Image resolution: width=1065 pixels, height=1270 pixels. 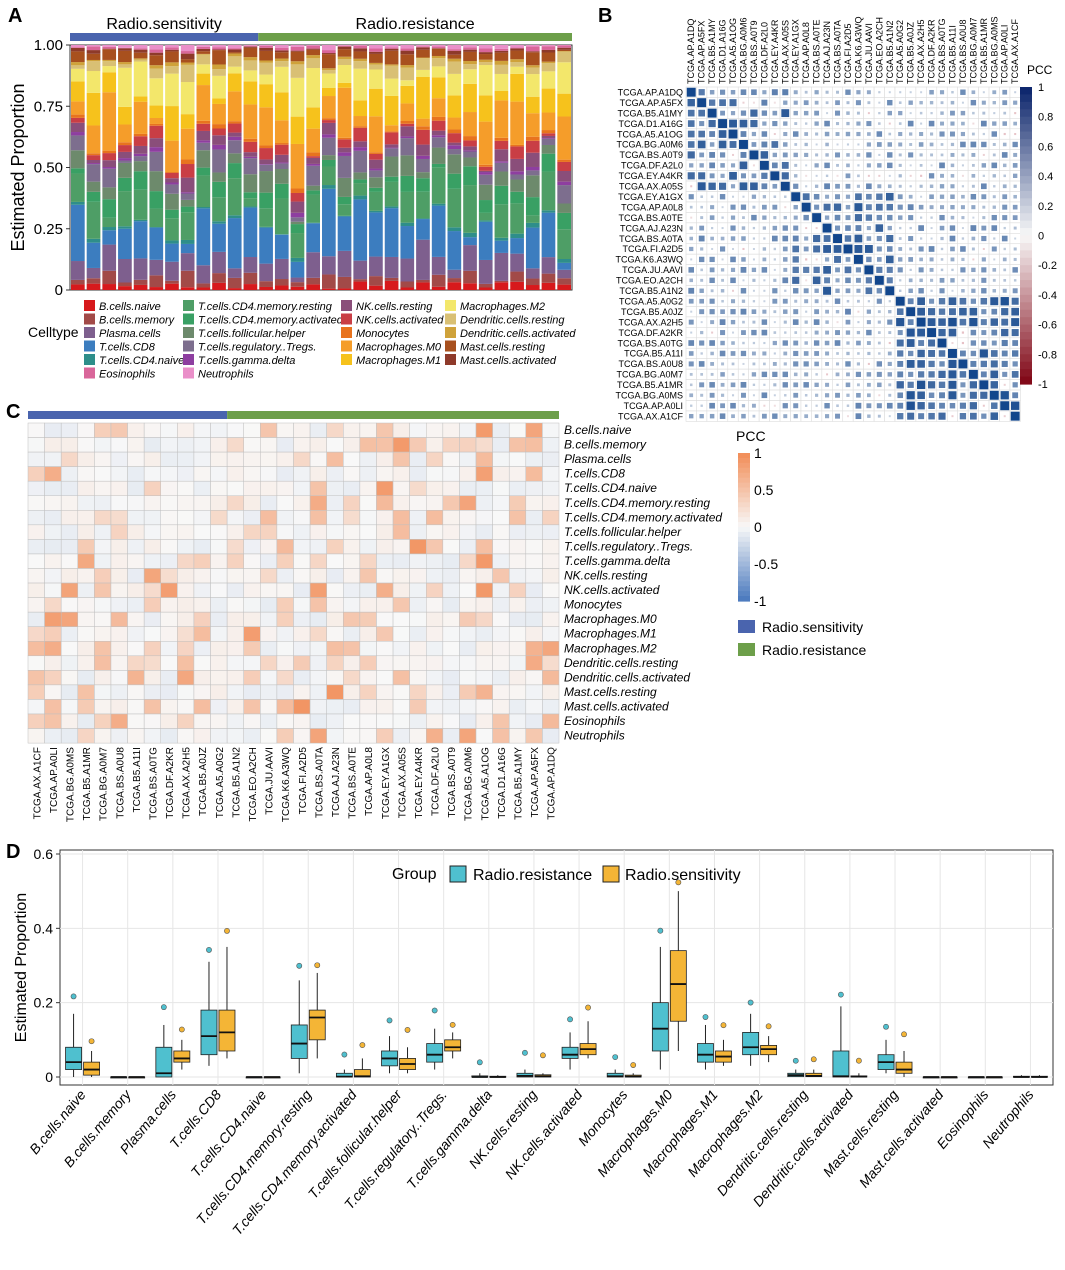 What do you see at coordinates (650, 197) in the screenshot?
I see `row-label: TCGA.EY.A1GX` at bounding box center [650, 197].